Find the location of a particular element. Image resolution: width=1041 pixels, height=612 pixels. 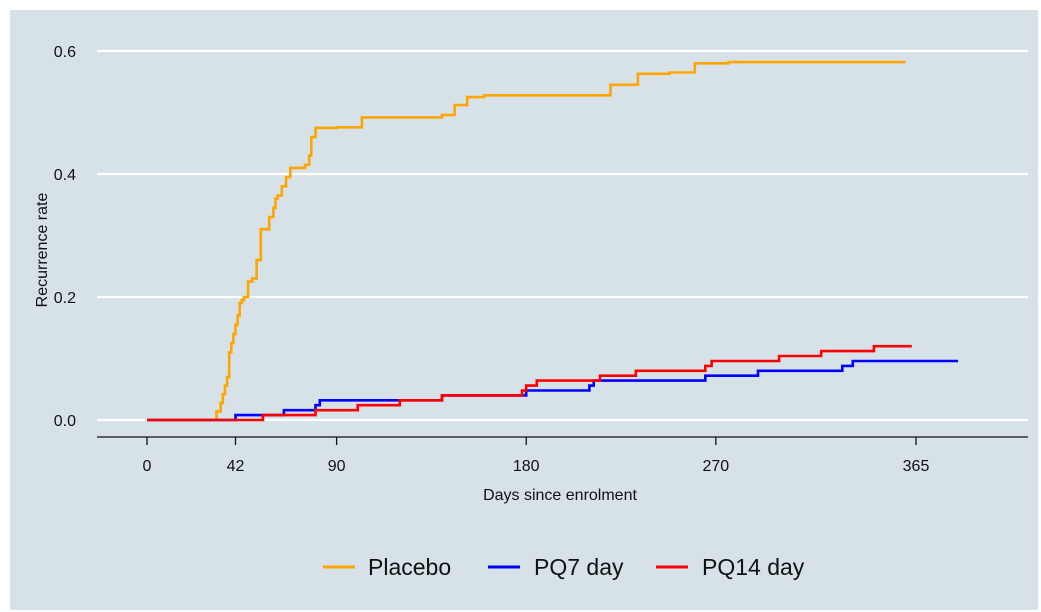

y-tick-label: 0.0 is located at coordinates (65, 421).